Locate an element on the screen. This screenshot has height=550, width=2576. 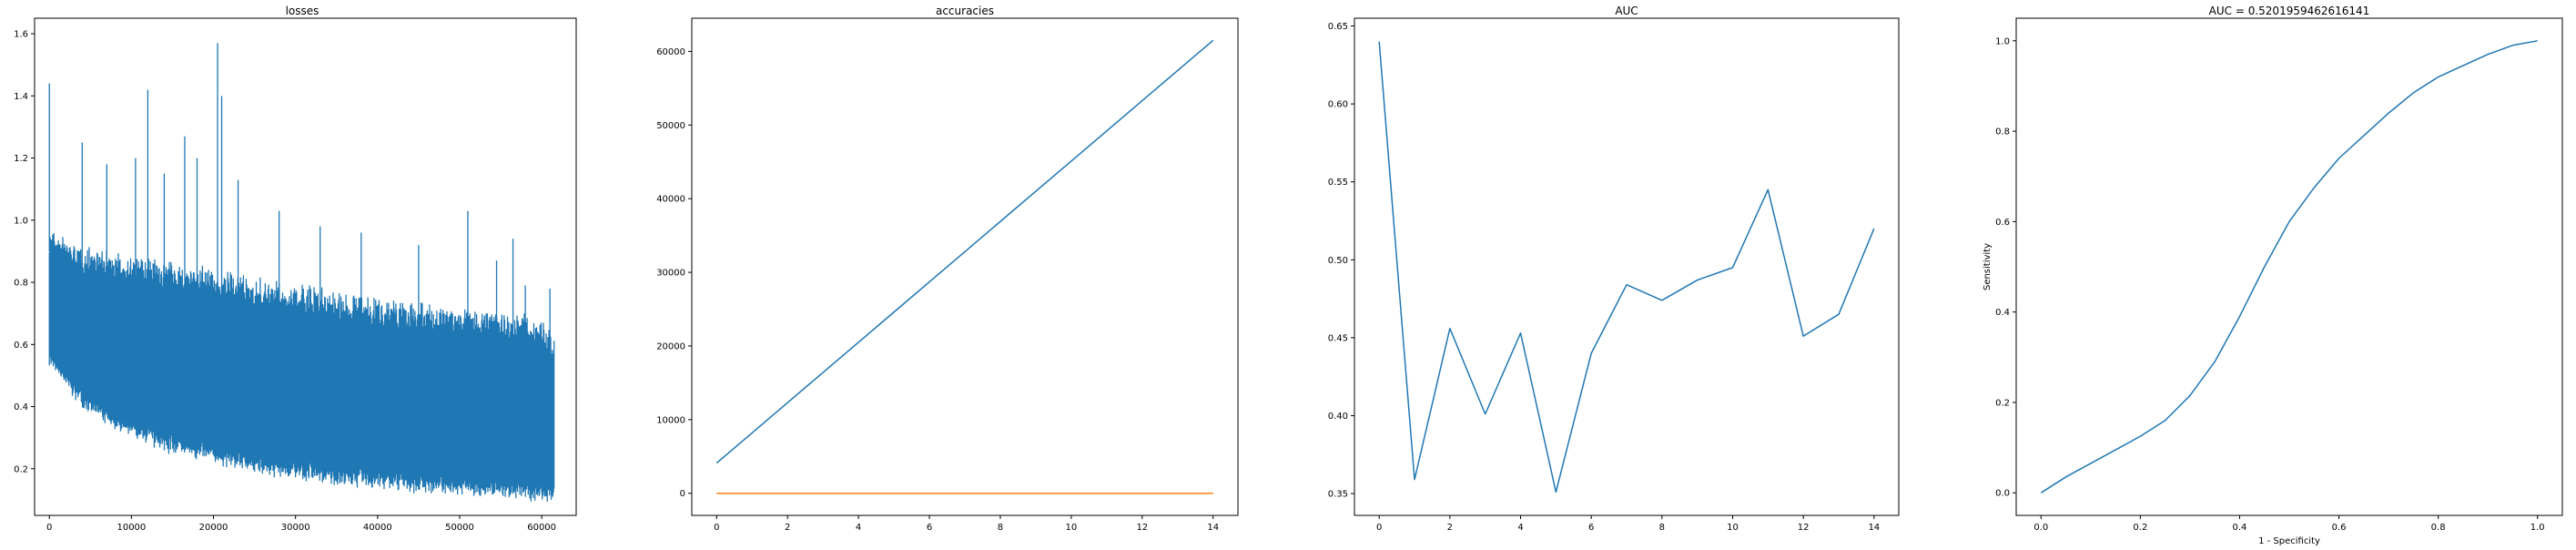
y-tick-label: 0.60 is located at coordinates (1338, 105).